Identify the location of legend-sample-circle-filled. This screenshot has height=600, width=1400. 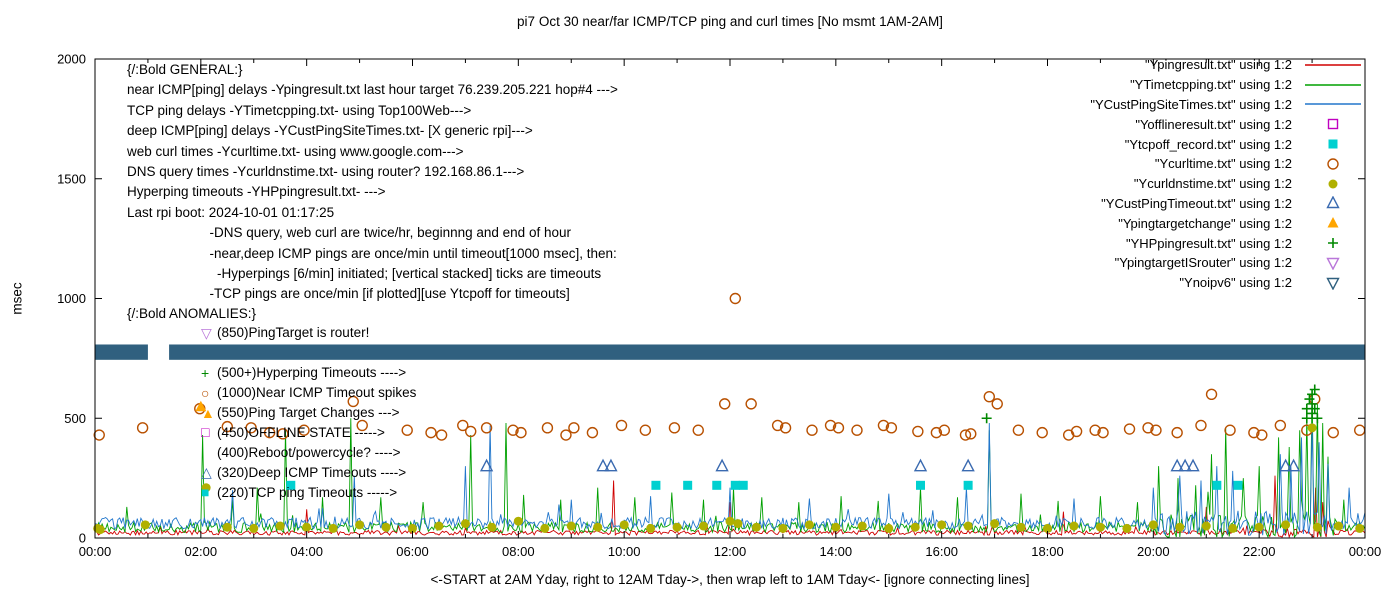
(1333, 184).